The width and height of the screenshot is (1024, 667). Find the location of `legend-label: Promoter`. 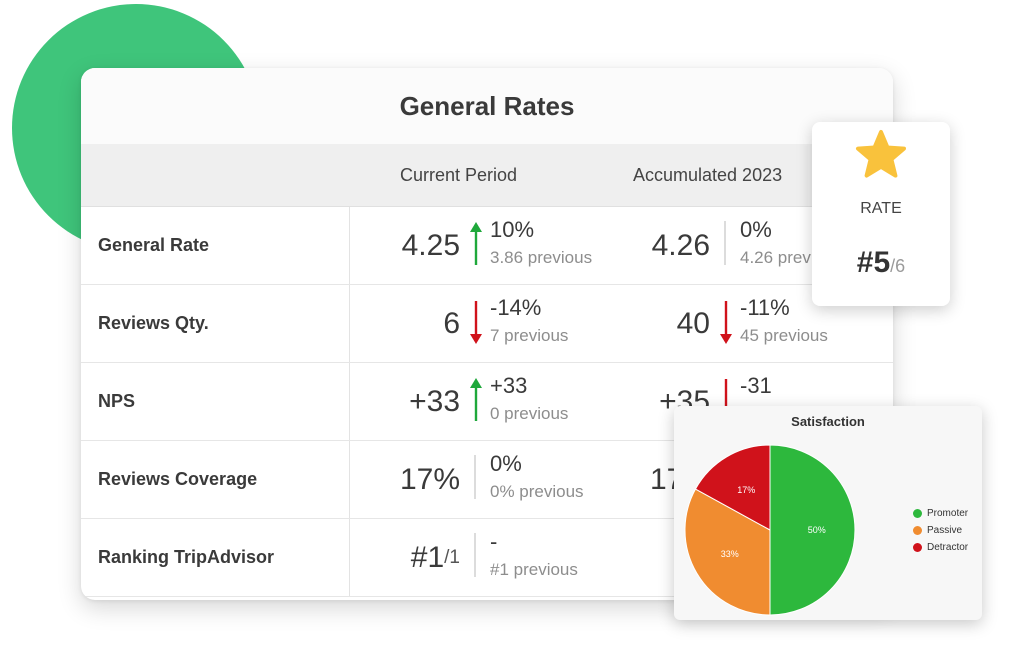

legend-label: Promoter is located at coordinates (948, 513).